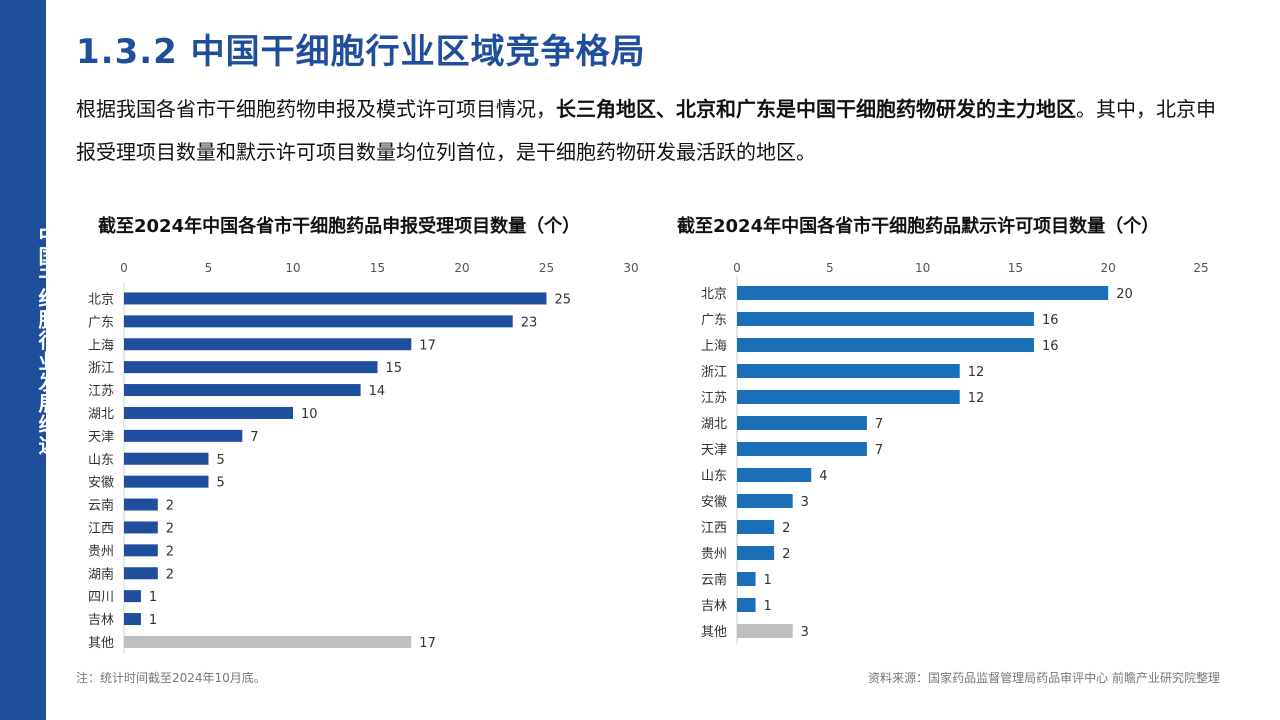 This screenshot has height=720, width=1280. What do you see at coordinates (101, 574) in the screenshot?
I see `chart1-category-label: 湖南` at bounding box center [101, 574].